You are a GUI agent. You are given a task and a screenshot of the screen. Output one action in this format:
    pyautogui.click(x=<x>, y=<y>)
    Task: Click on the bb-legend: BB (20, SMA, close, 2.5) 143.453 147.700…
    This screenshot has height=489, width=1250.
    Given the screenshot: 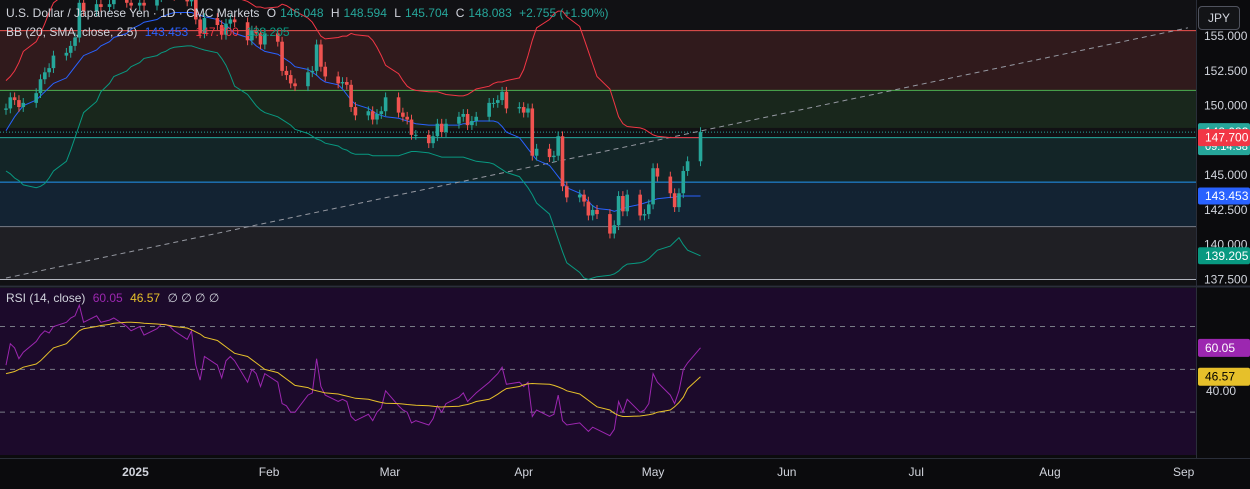 What is the action you would take?
    pyautogui.click(x=150, y=32)
    